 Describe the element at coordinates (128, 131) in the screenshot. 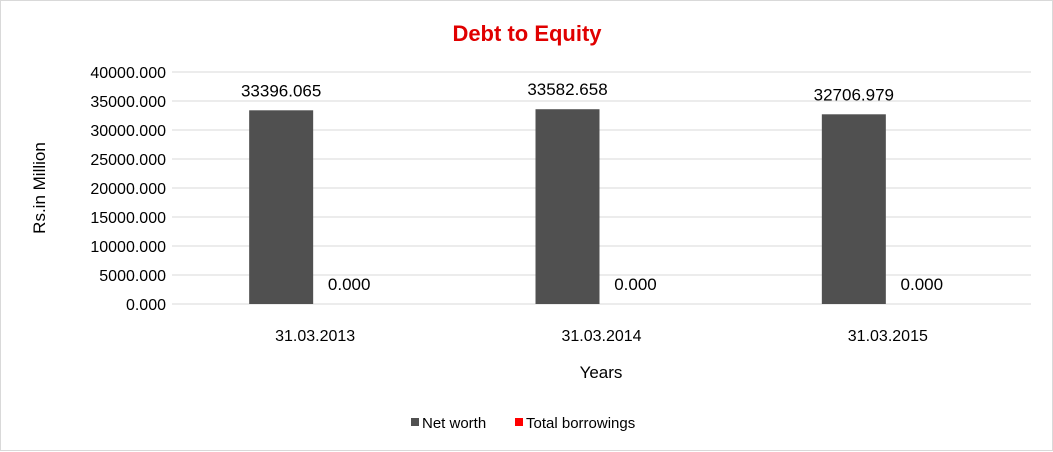

I see `y-tick-label: 30000.000` at that location.